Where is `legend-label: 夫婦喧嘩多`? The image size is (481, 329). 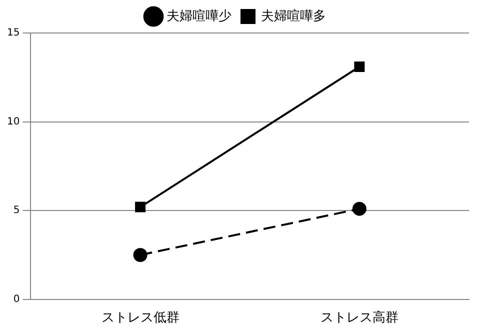 legend-label: 夫婦喧嘩多 is located at coordinates (293, 16).